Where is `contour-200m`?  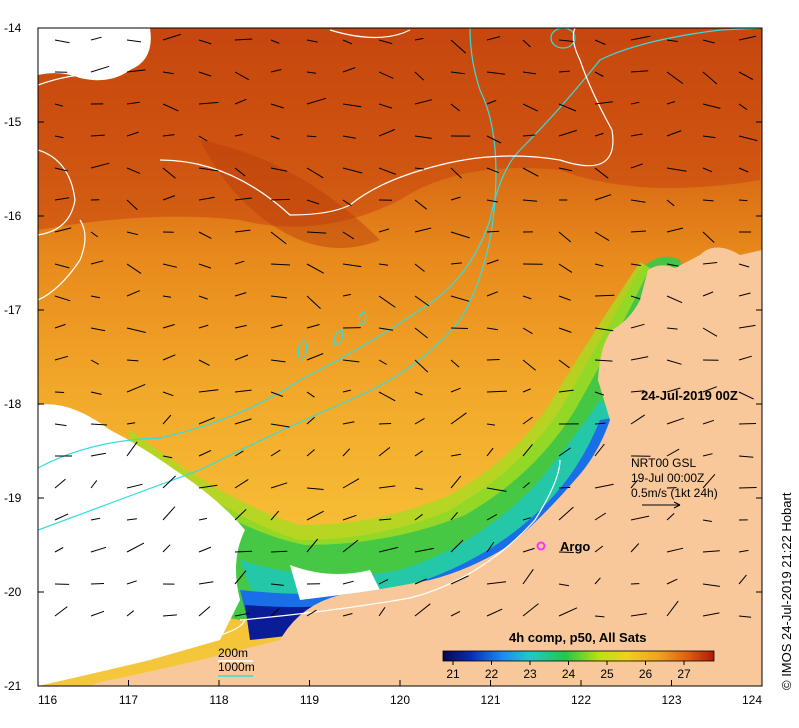
contour-200m is located at coordinates (143, 640).